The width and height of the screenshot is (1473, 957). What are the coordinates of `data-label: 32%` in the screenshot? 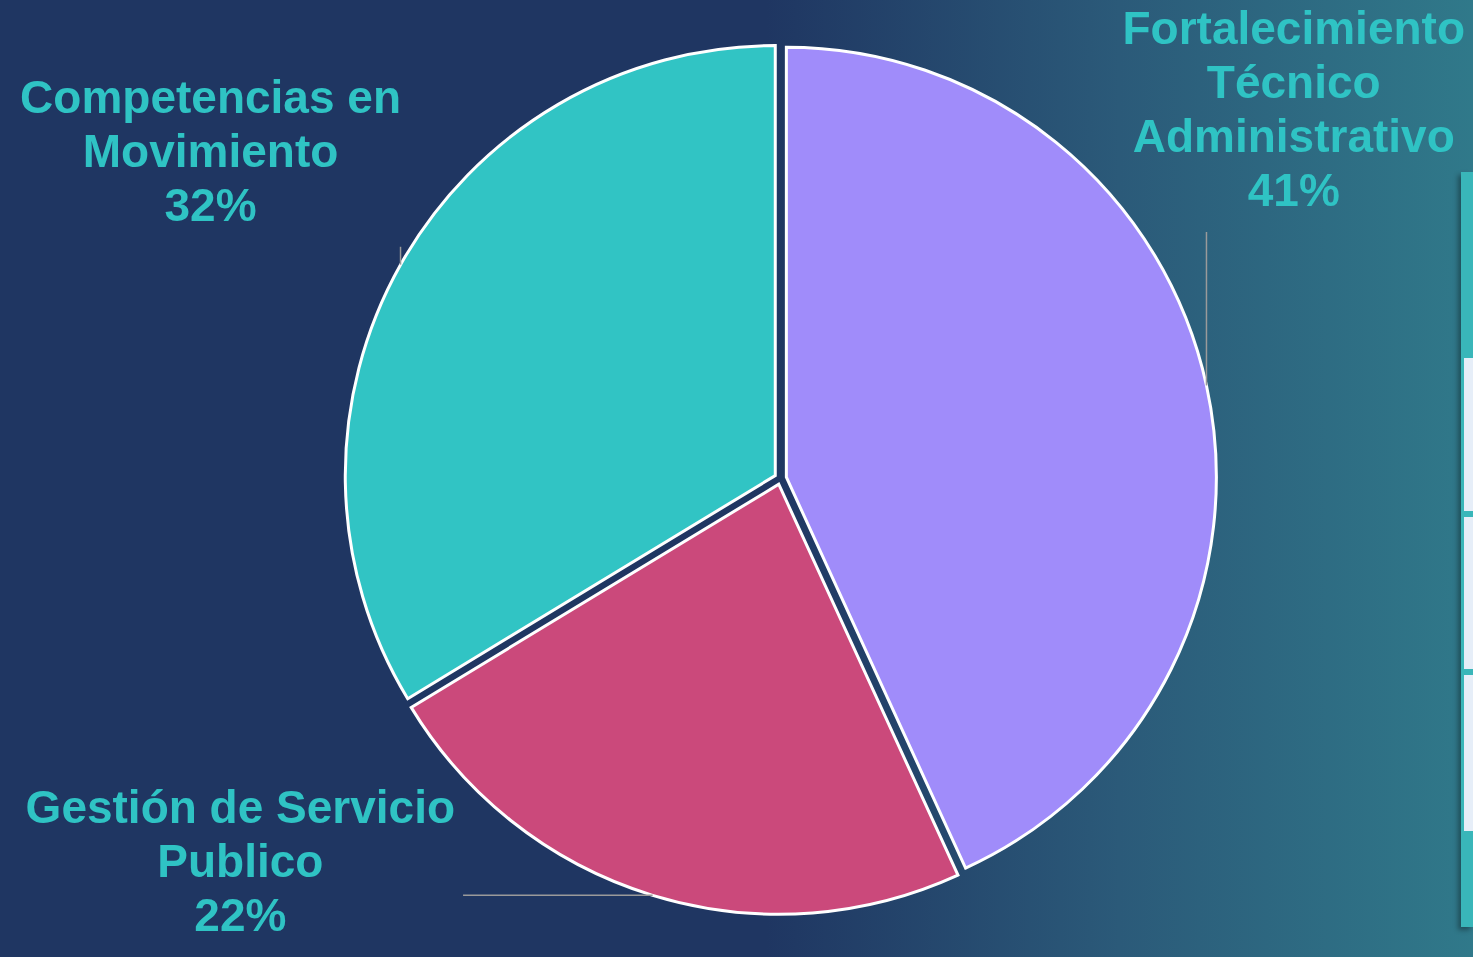 It's located at (210, 204).